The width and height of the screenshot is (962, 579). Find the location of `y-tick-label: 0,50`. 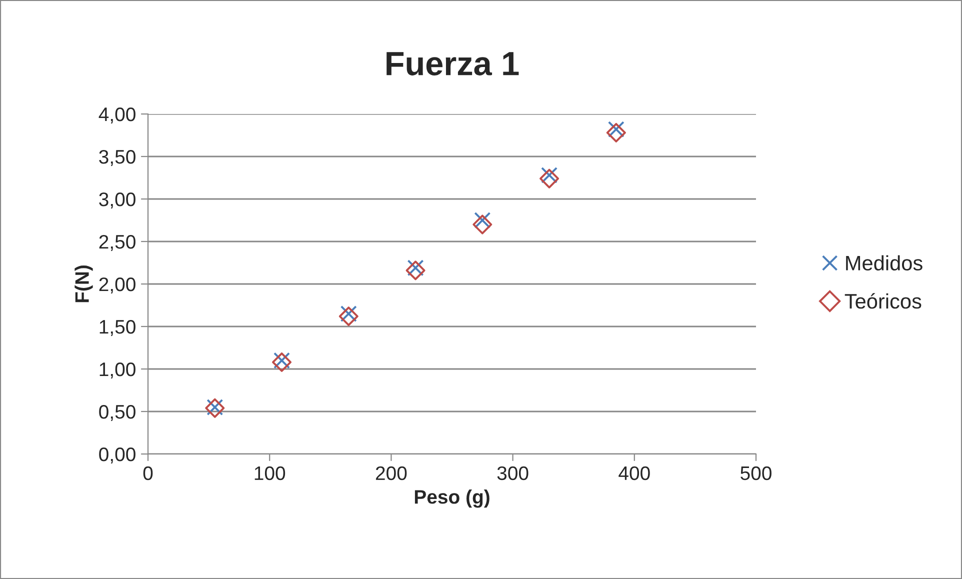

y-tick-label: 0,50 is located at coordinates (117, 413).